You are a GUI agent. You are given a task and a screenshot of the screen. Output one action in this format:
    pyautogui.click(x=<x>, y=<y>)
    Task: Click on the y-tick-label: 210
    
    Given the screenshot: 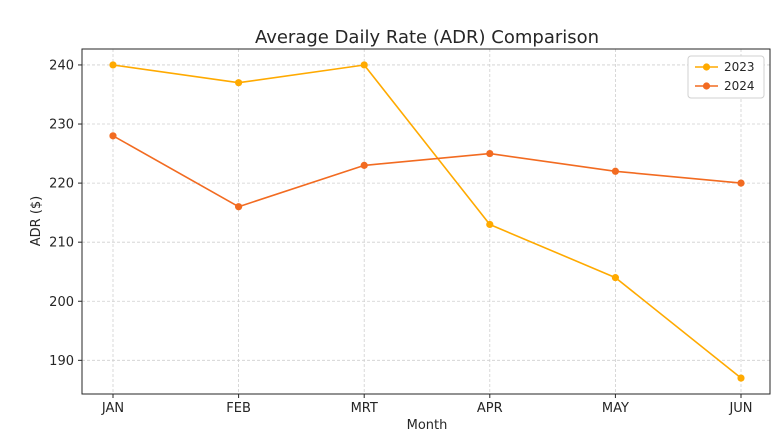 What is the action you would take?
    pyautogui.click(x=61, y=243)
    